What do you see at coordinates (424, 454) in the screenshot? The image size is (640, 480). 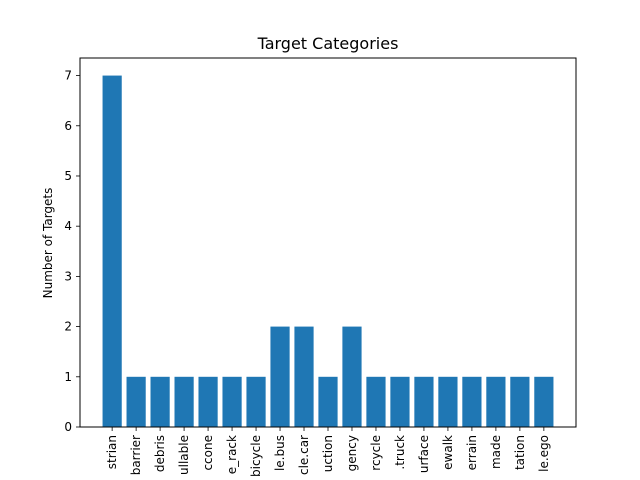 I see `x-tick-label-13: urface` at bounding box center [424, 454].